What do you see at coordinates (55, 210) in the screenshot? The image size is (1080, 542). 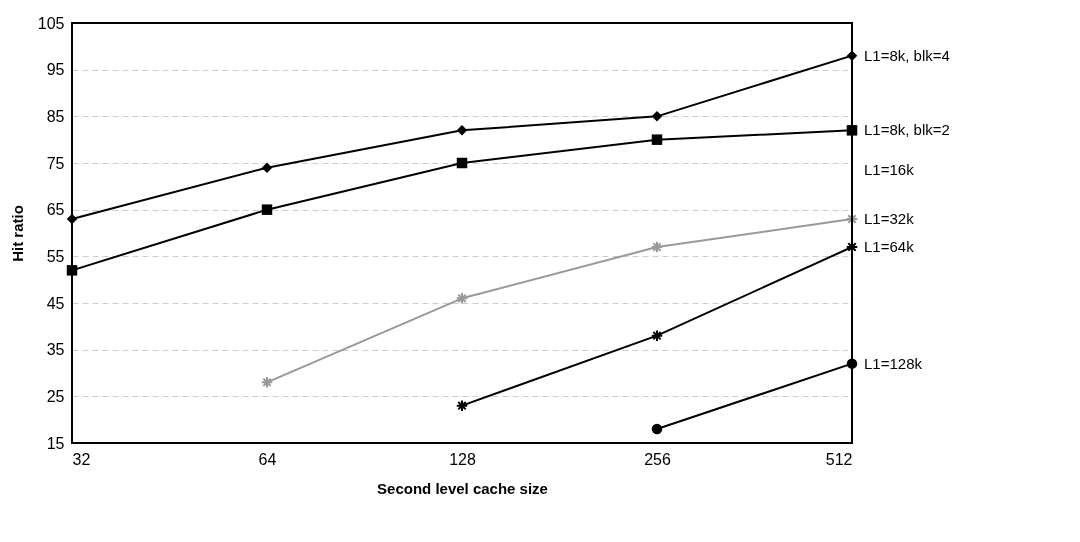 I see `y-tick-label: 65` at bounding box center [55, 210].